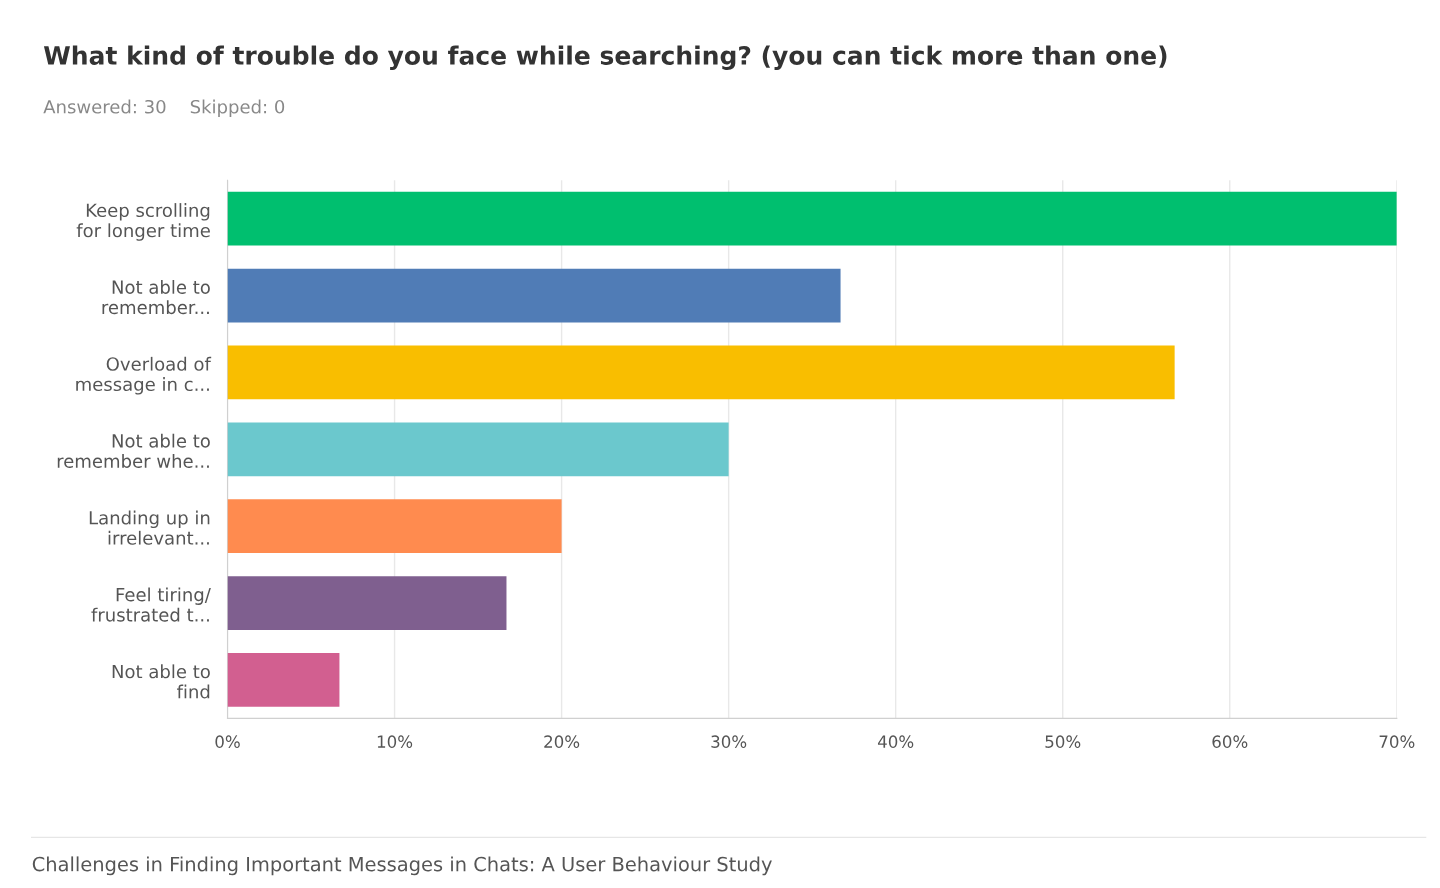 The width and height of the screenshot is (1440, 888). What do you see at coordinates (164, 108) in the screenshot?
I see `chart-subtitle: Answered: 30 Skipped: 0` at bounding box center [164, 108].